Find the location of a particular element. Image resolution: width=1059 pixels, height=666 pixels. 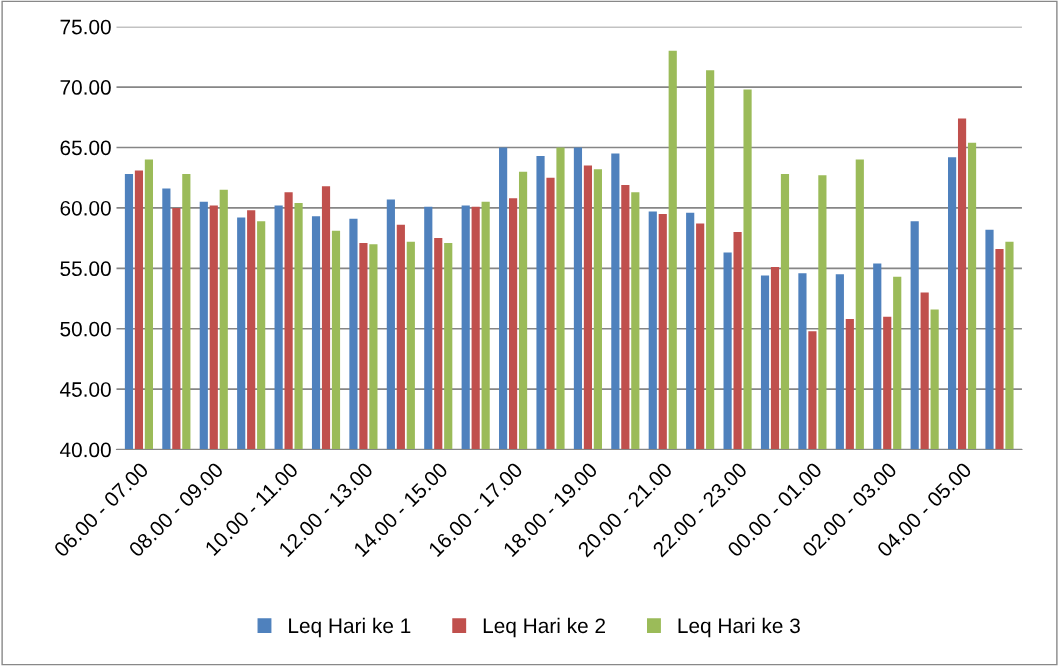

legend-label: Leq Hari ke 1 is located at coordinates (350, 627).